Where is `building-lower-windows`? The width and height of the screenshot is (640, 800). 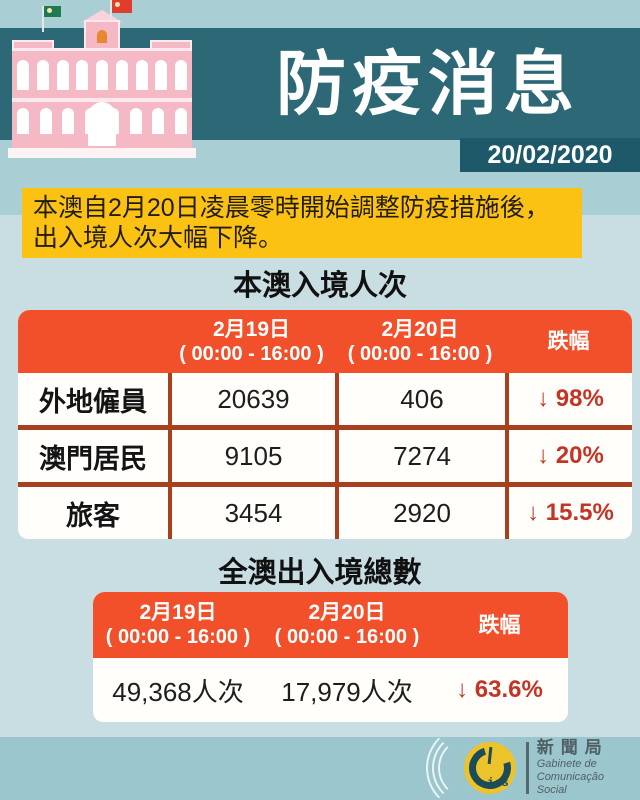
building-lower-windows is located at coordinates (102, 121).